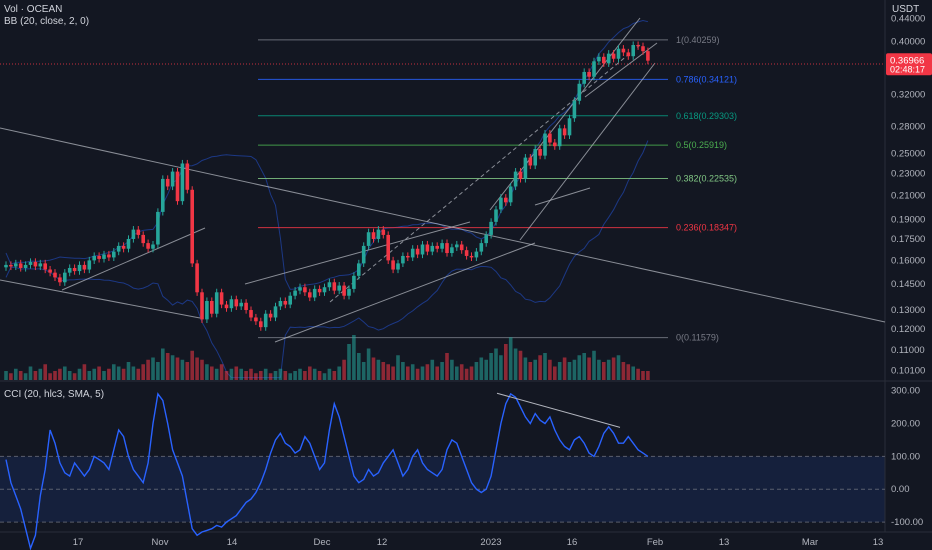  I want to click on price-tick-14: 0.11000, so click(908, 350).